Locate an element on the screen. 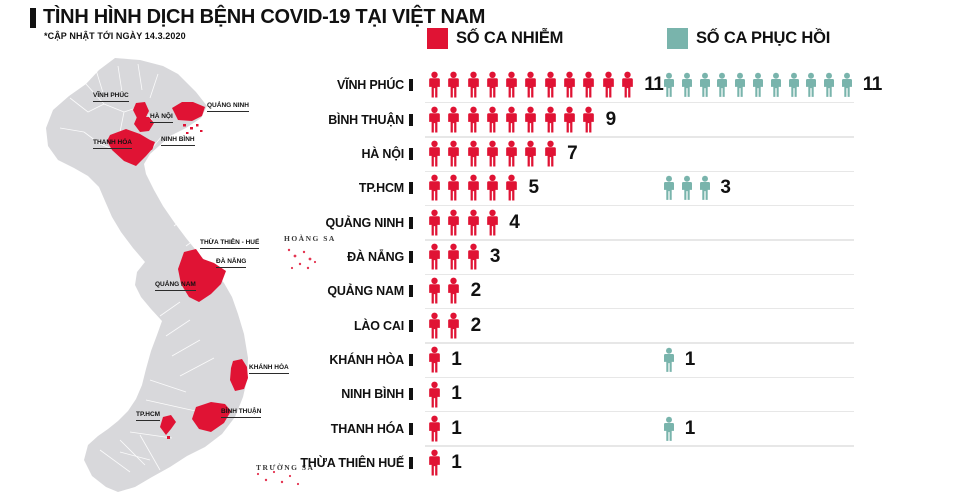 The image size is (980, 502). infected-count: 11 is located at coordinates (654, 85).